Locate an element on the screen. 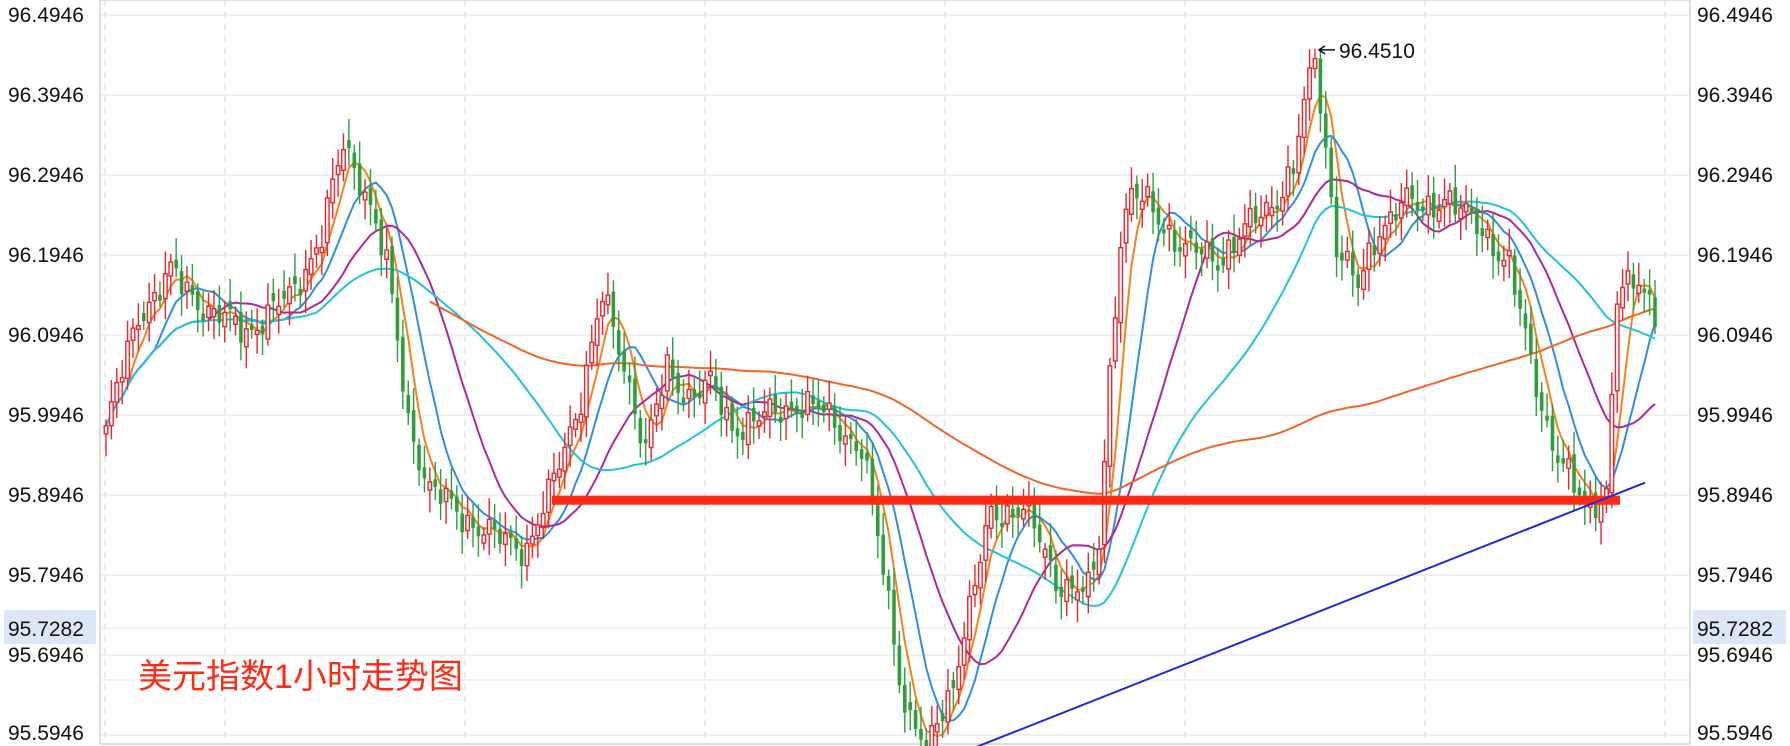 This screenshot has width=1790, height=746. y-tick-label-left: 96.3946 is located at coordinates (46, 95).